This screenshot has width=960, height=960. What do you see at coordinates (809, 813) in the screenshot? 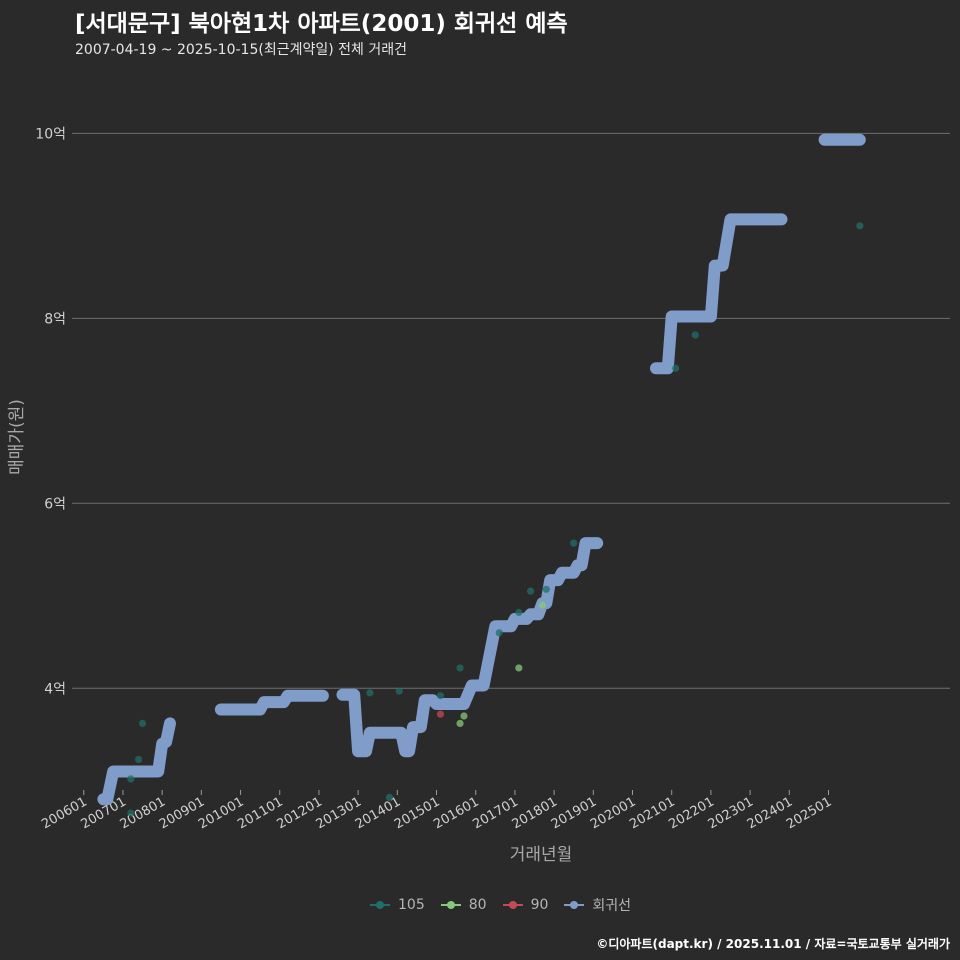
I see `x-tick-label: 202501` at bounding box center [809, 813].